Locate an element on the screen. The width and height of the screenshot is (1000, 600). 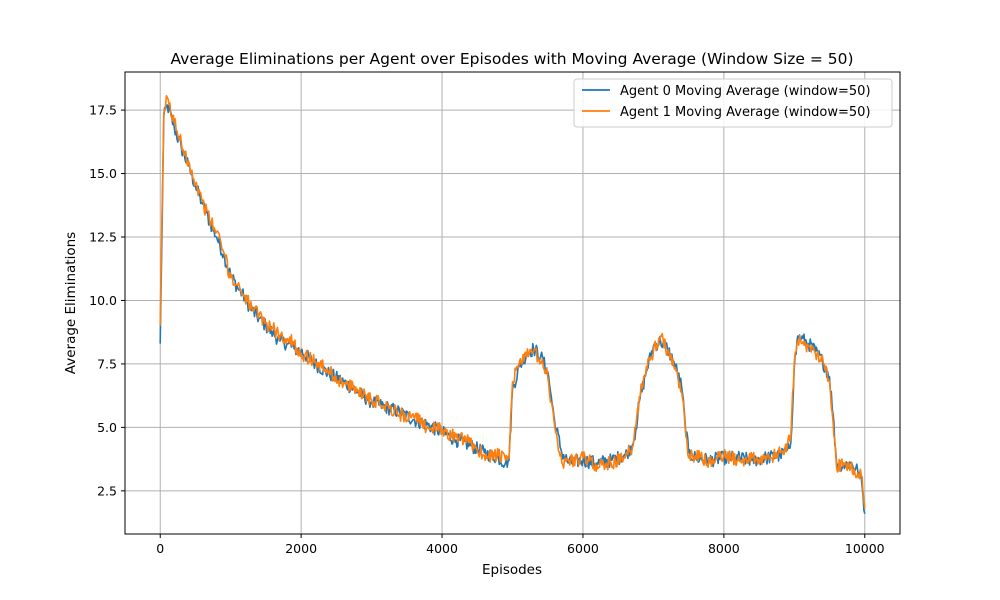
legend-label-agent-0: Agent 0 Moving Average (window=50) is located at coordinates (745, 91).